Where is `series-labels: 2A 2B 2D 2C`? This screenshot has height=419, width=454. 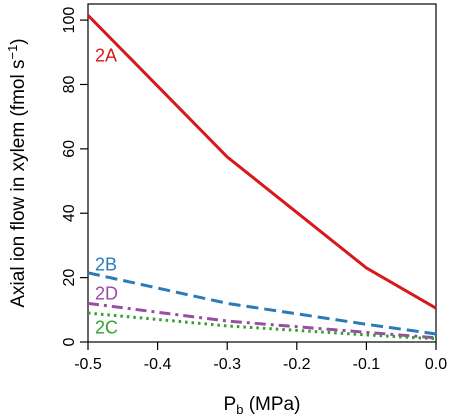 series-labels: 2A 2B 2D 2C is located at coordinates (106, 192).